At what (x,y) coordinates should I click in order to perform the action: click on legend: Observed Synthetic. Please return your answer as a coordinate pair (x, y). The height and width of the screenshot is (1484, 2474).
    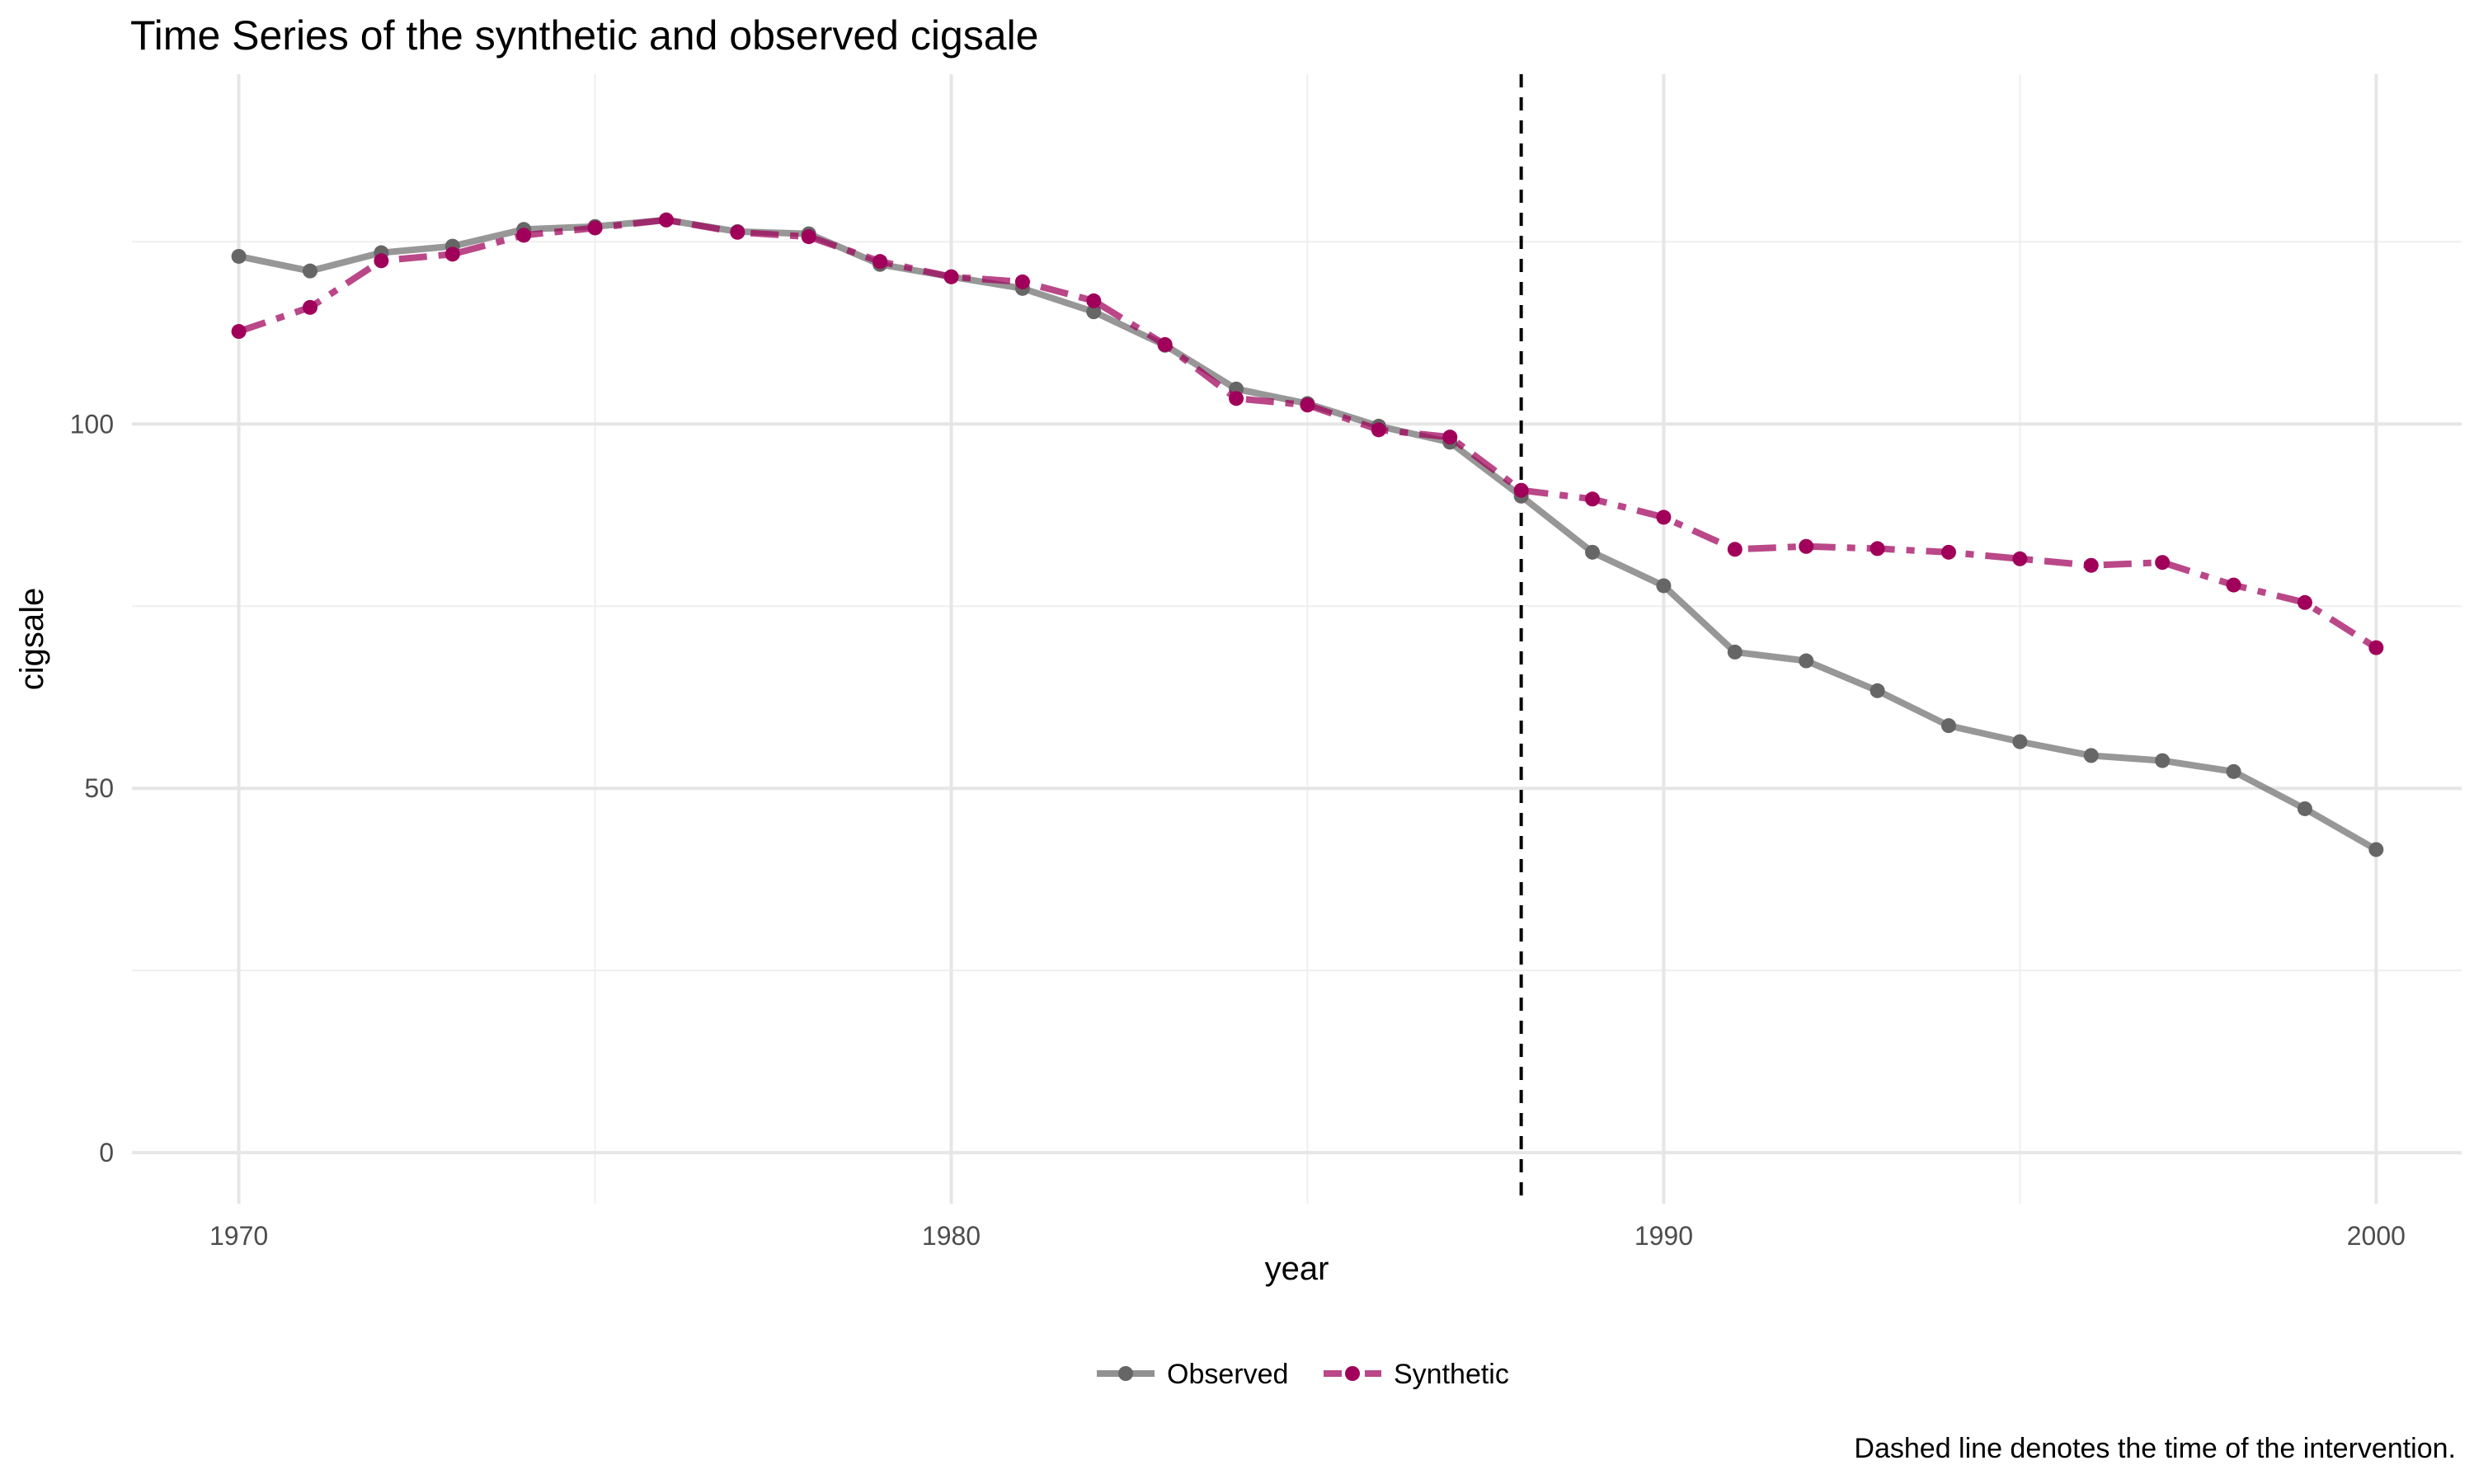
    Looking at the image, I should click on (1303, 1374).